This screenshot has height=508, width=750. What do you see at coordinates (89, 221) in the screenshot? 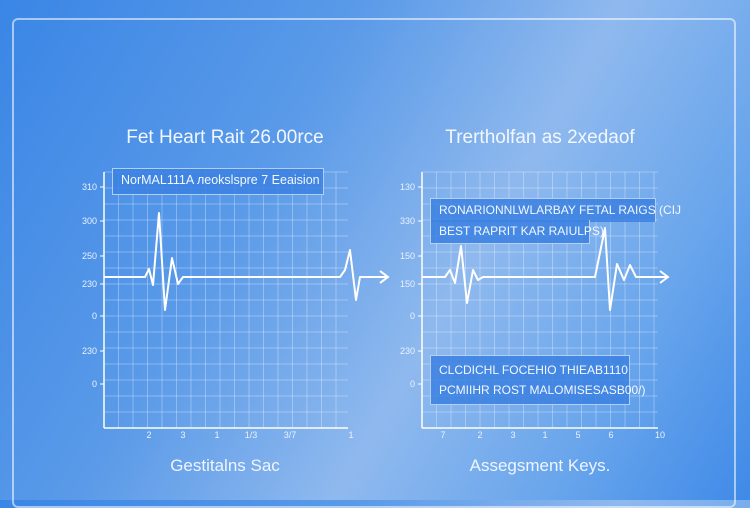
I see `y-tick-label: 300` at bounding box center [89, 221].